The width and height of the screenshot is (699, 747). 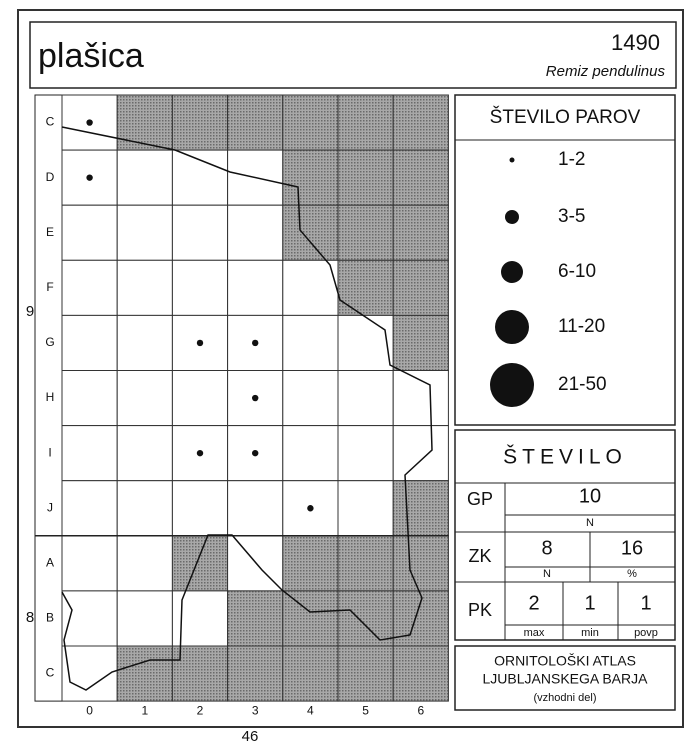 I want to click on legend-title: ŠTEVILO PAROV, so click(x=565, y=117).